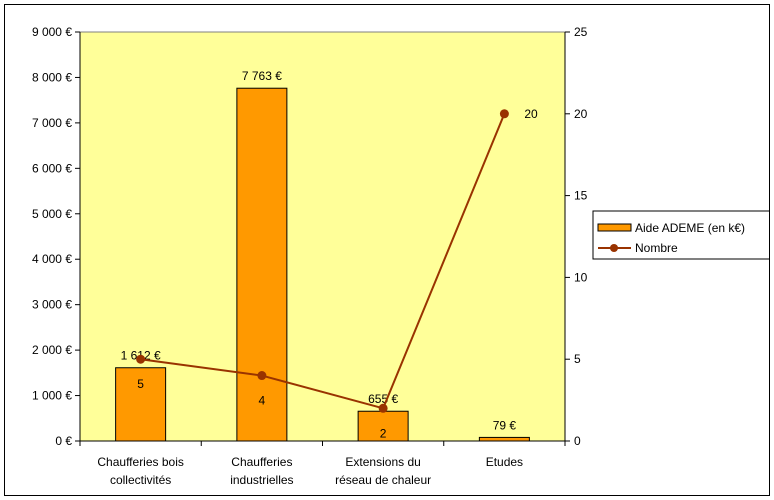 This screenshot has height=500, width=774. Describe the element at coordinates (63, 441) in the screenshot. I see `y-left-tick-label: 0 €` at that location.